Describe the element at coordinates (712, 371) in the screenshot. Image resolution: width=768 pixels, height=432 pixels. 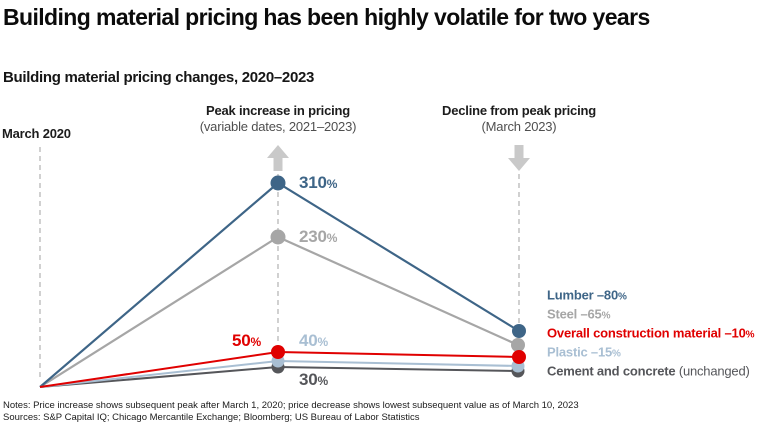
I see `legend-cement-suffix: (unchanged)` at that location.